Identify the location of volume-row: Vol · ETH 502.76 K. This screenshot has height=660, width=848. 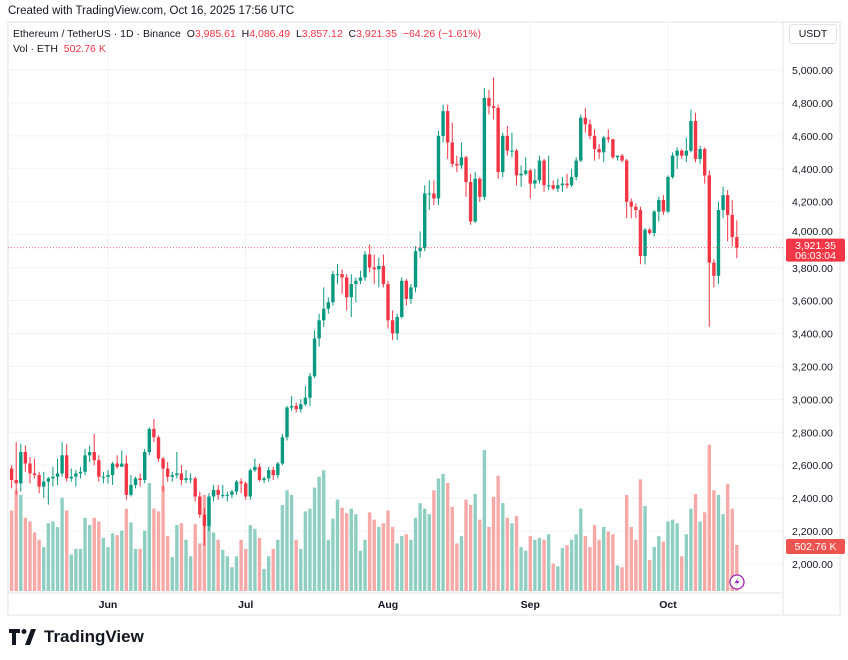
(247, 49).